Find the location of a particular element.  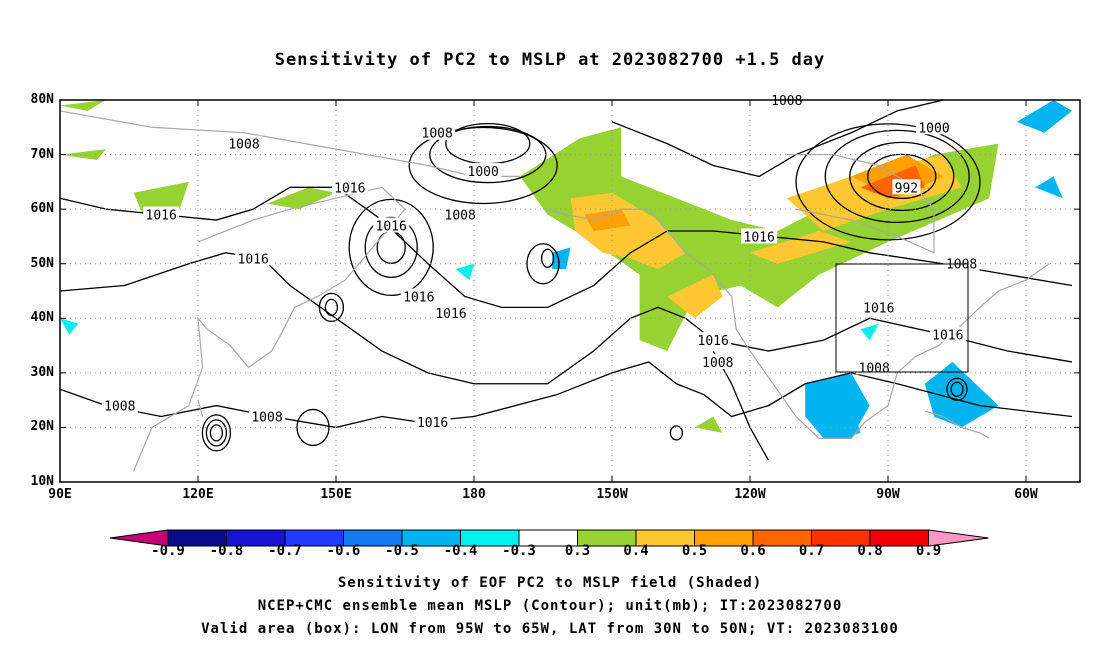

colorbar-label: 0.7 is located at coordinates (811, 551).